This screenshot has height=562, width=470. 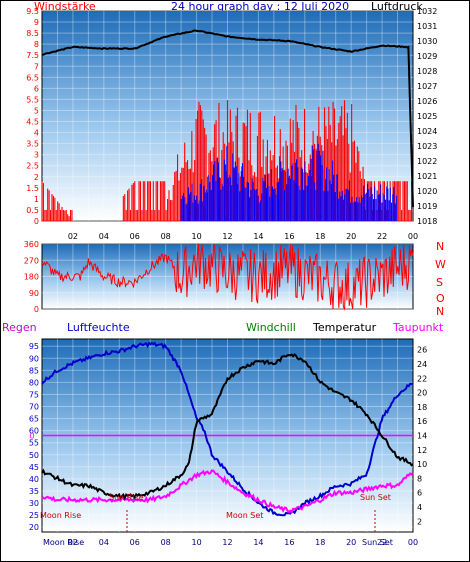 What do you see at coordinates (375, 497) in the screenshot?
I see `sun-set-label: Sun Set` at bounding box center [375, 497].